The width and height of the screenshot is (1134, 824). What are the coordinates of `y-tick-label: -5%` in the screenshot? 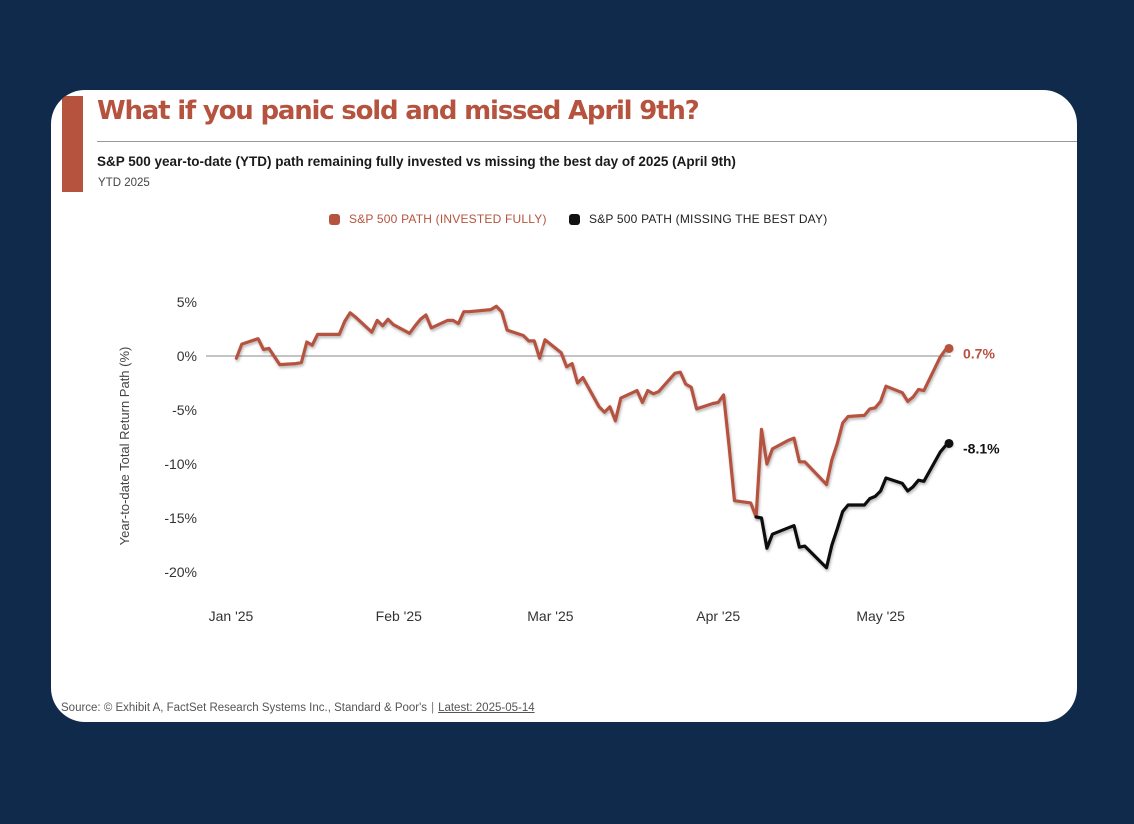 It's located at (184, 410).